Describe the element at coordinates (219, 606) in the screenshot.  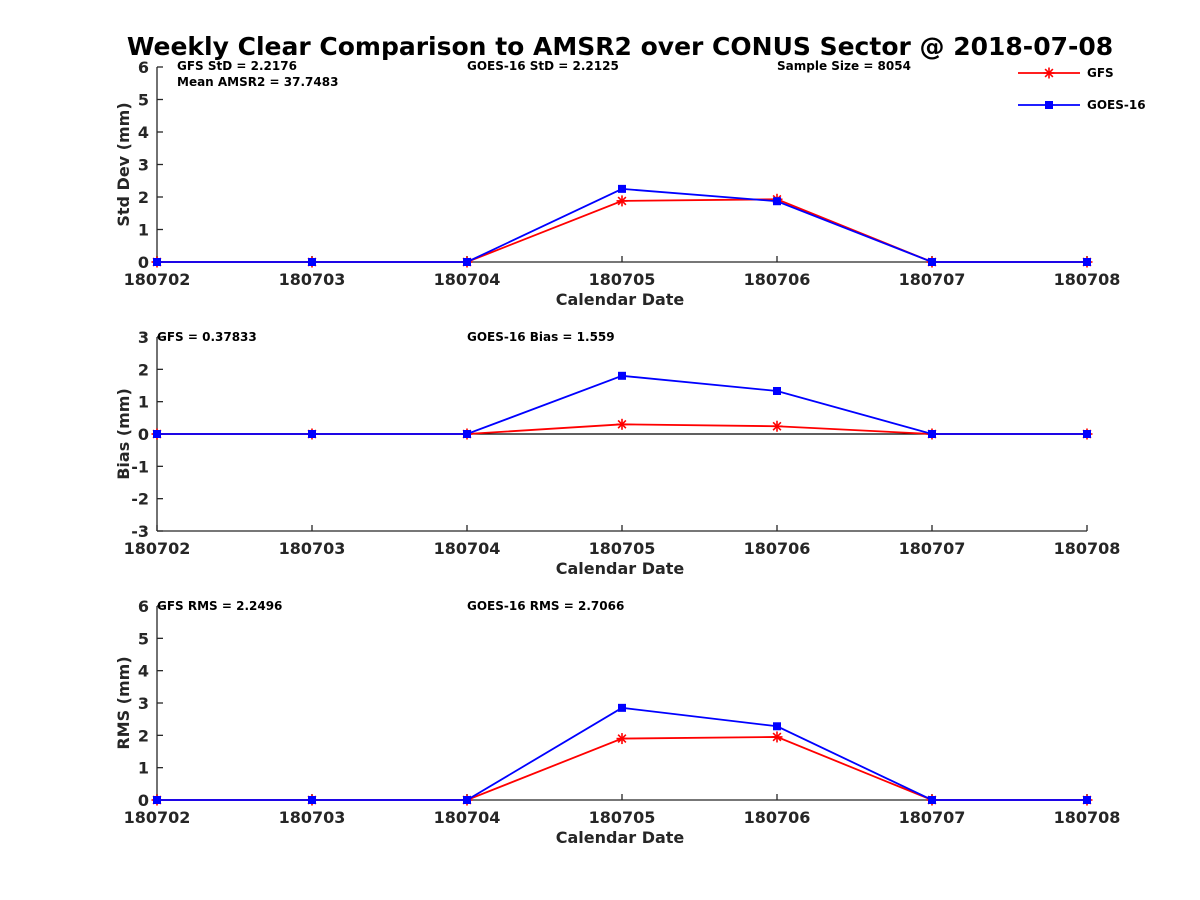
I see `stat-annotation: GFS RMS = 2.2496` at that location.